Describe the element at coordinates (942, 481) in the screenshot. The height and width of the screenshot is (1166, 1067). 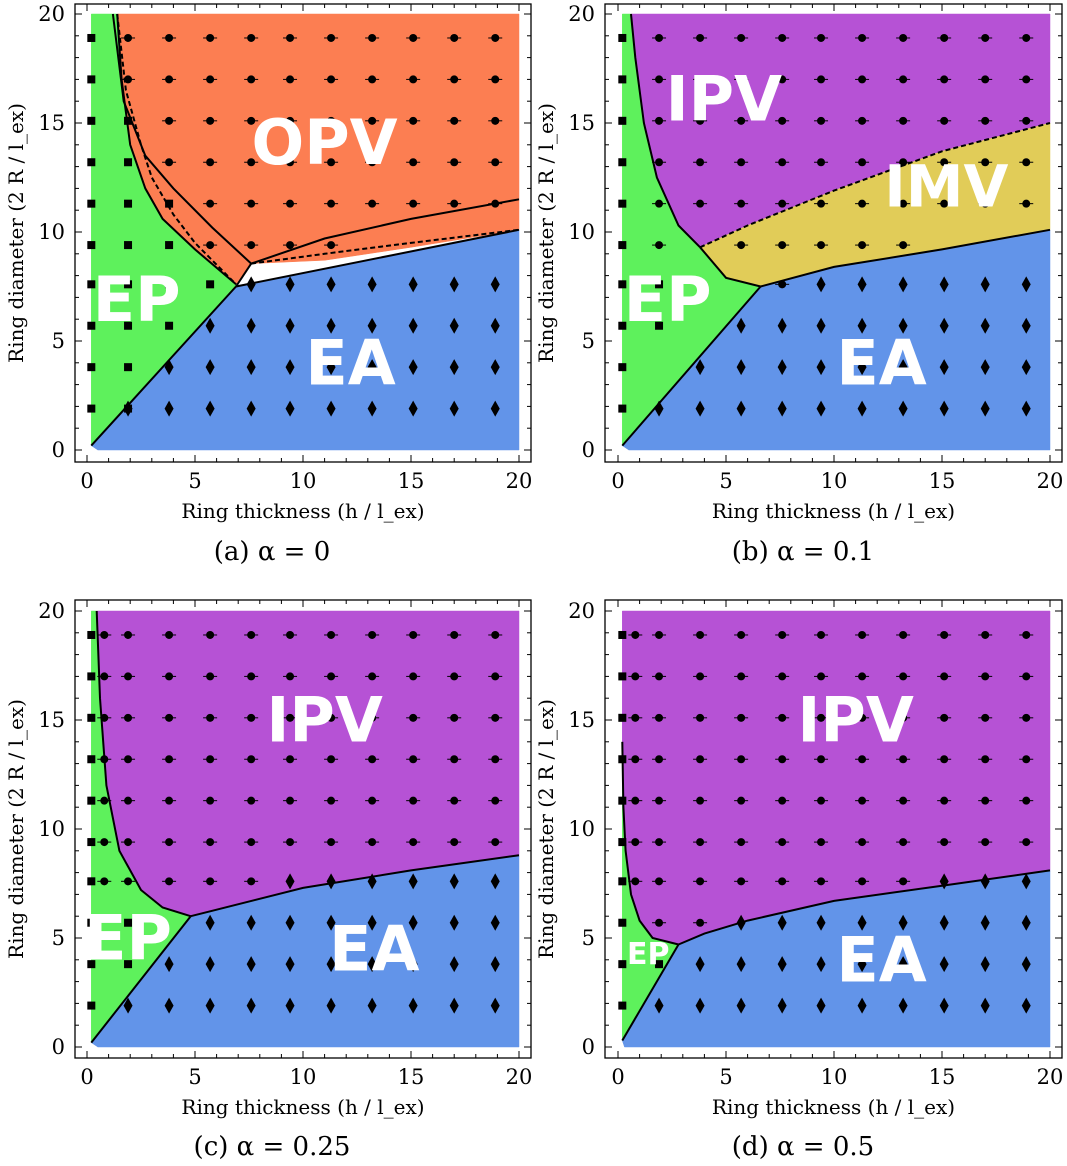
I see `x-tick-label: 15` at that location.